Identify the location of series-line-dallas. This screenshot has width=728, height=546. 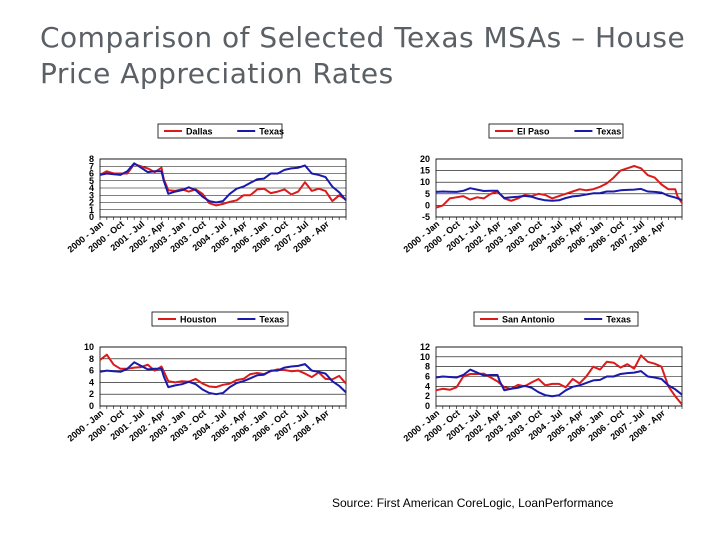
(223, 185).